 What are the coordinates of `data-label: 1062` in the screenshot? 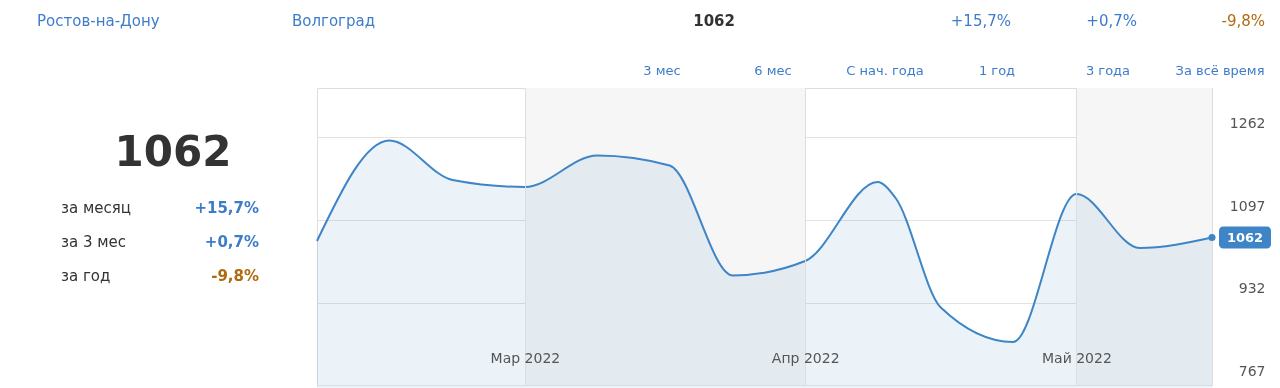 It's located at (1245, 237).